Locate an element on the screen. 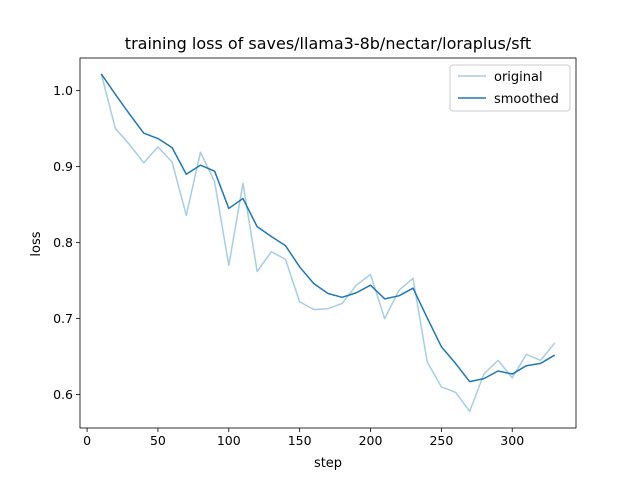 Image resolution: width=640 pixels, height=480 pixels. x-tick-label: 150 is located at coordinates (300, 440).